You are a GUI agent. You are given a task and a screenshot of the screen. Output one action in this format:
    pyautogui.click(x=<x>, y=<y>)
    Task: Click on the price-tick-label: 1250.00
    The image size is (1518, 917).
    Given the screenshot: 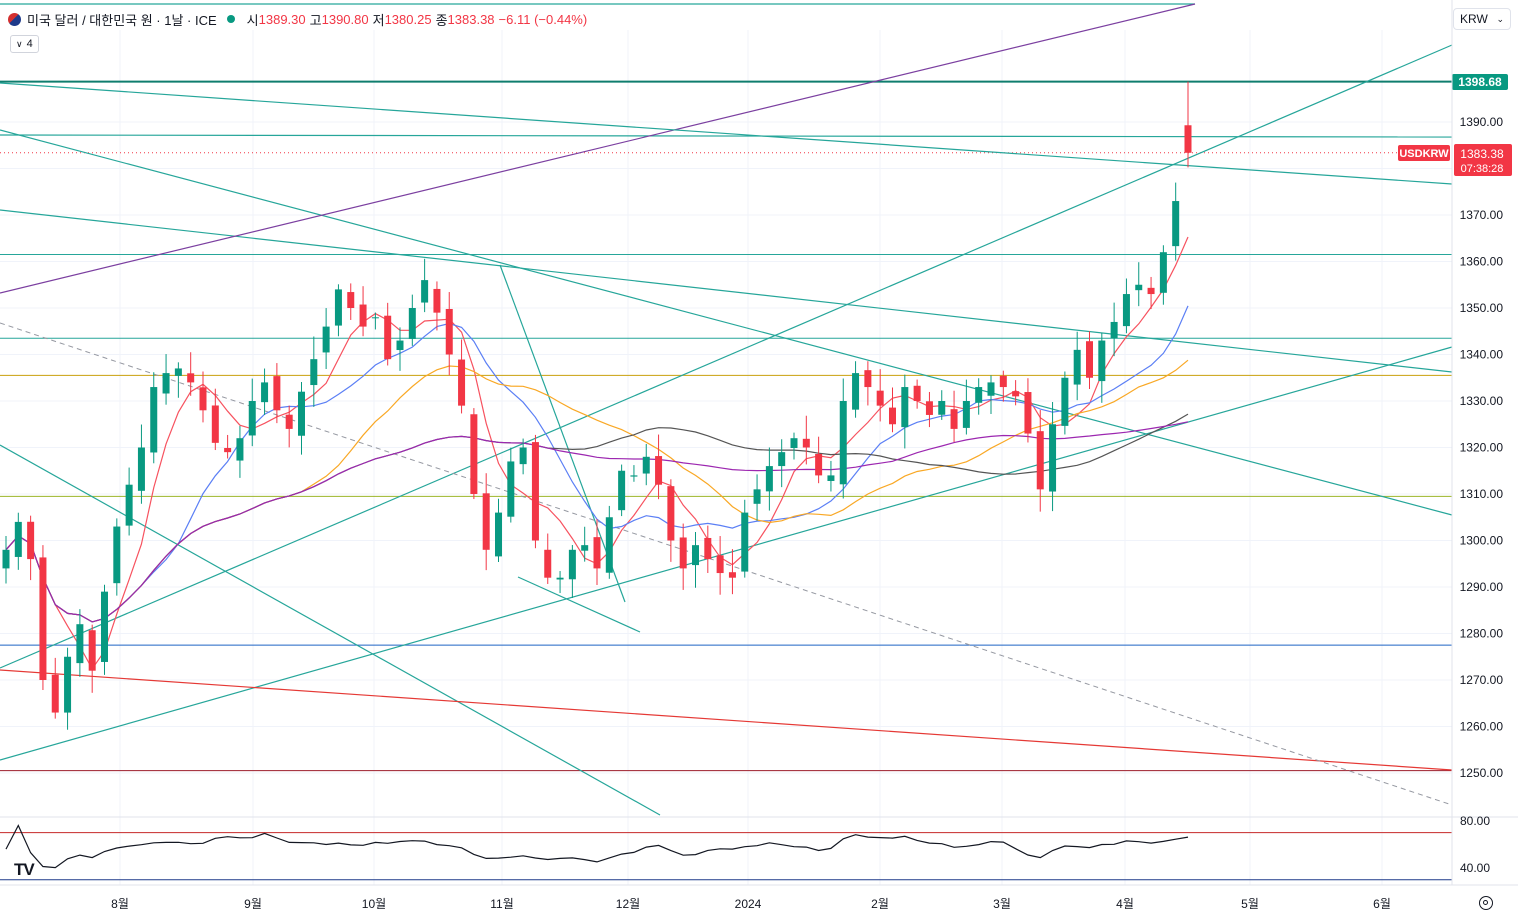 What is the action you would take?
    pyautogui.click(x=1482, y=773)
    